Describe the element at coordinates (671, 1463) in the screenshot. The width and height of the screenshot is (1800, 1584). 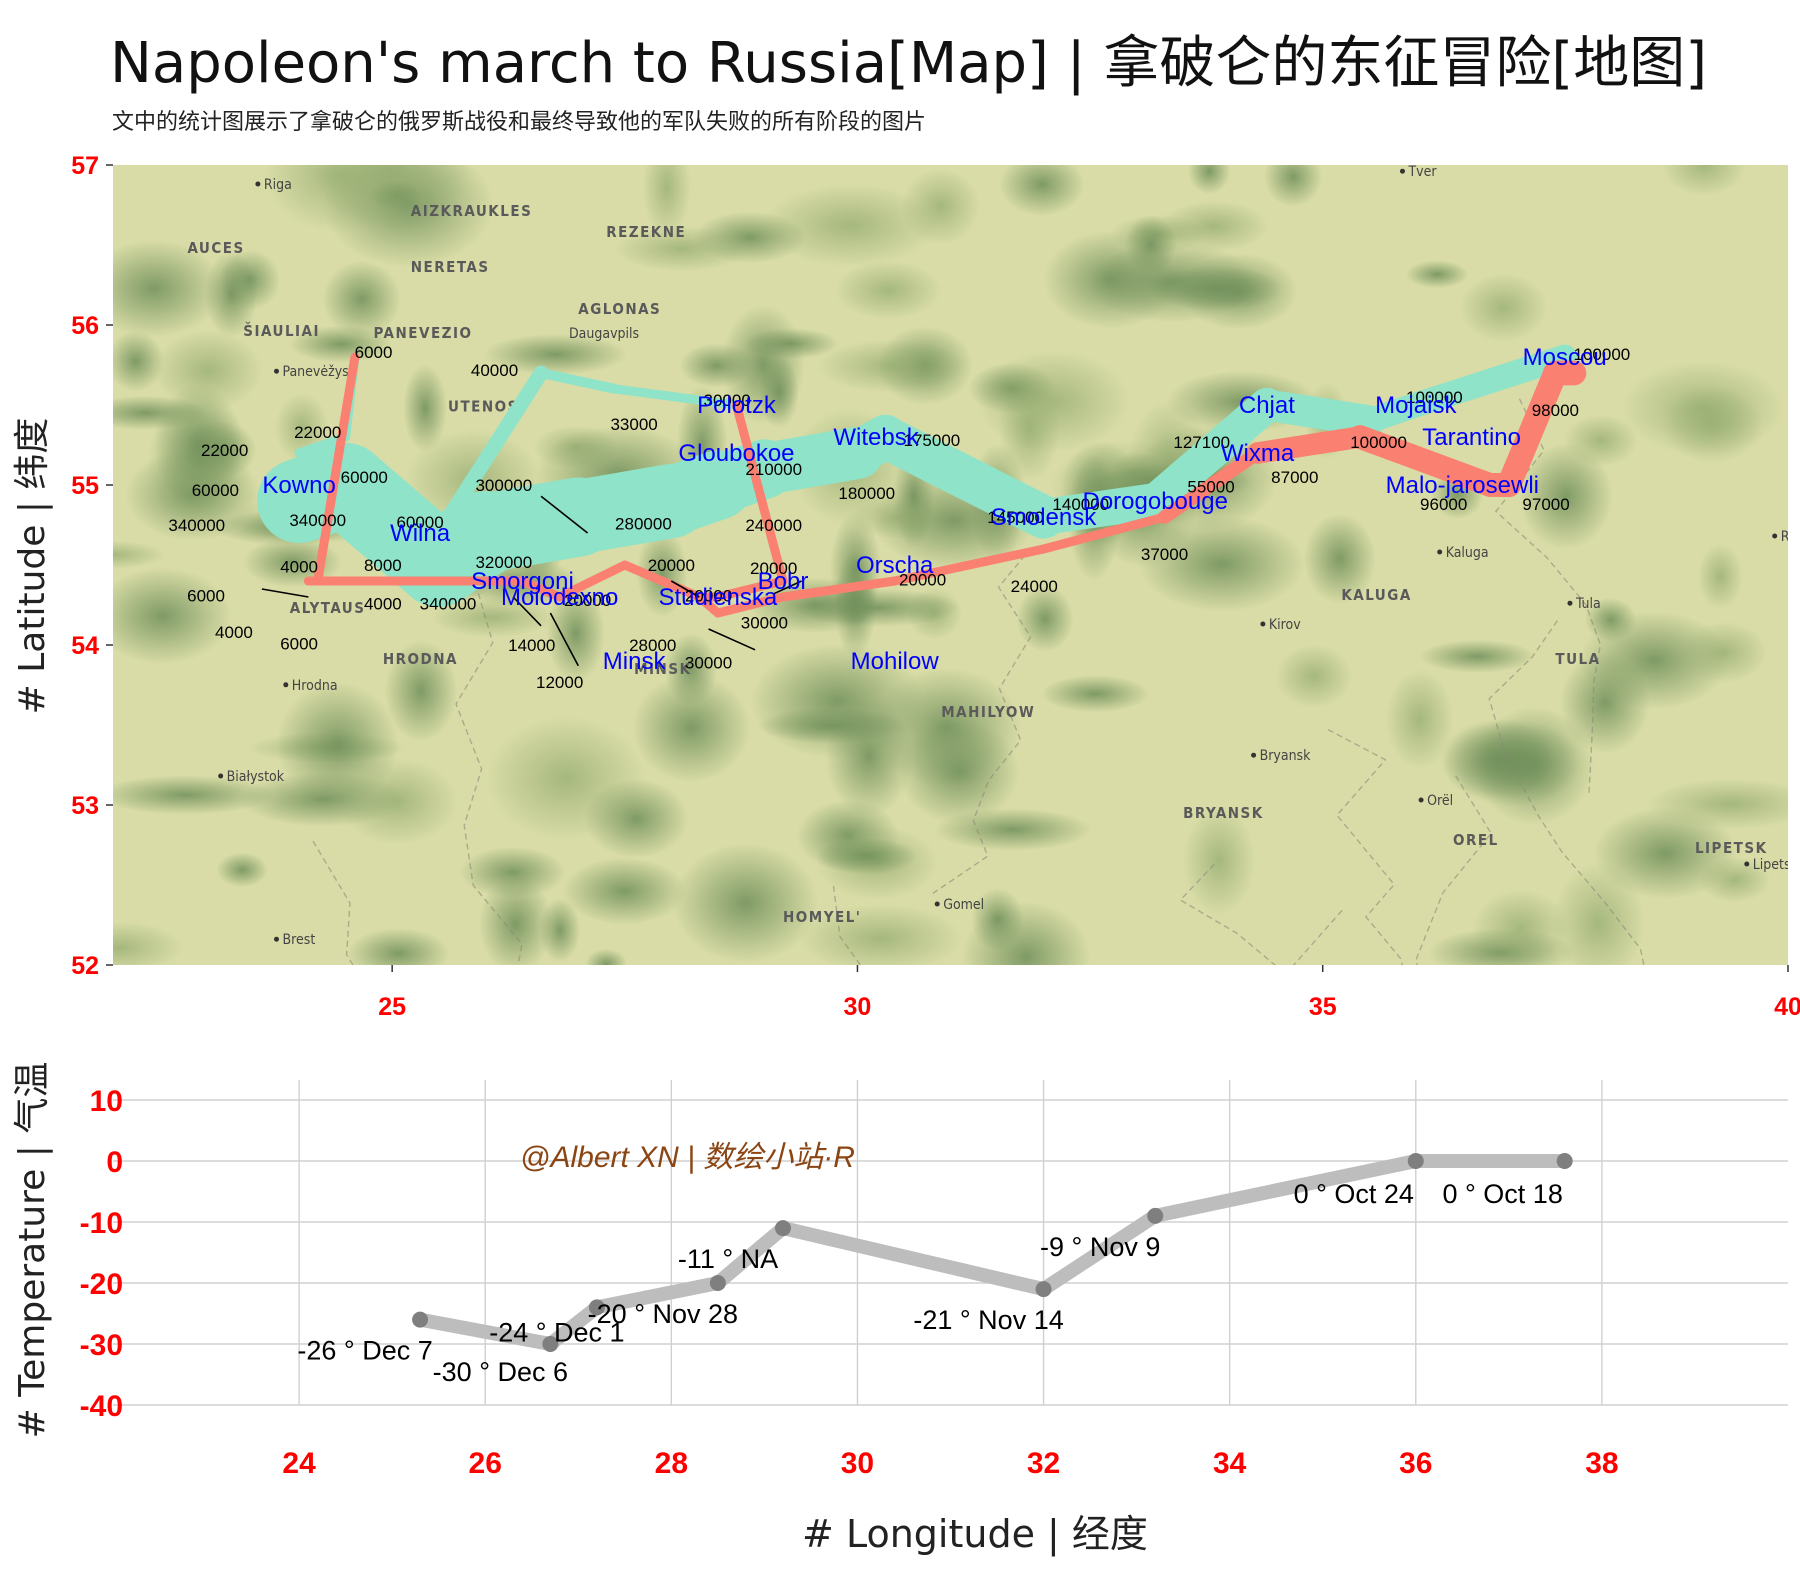
I see `temperature-x-tick-label: 28` at that location.